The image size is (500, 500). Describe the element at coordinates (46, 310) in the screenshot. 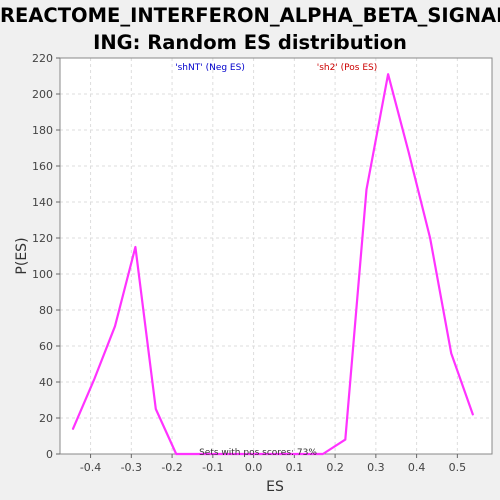

I see `y-tick-label: 80` at that location.